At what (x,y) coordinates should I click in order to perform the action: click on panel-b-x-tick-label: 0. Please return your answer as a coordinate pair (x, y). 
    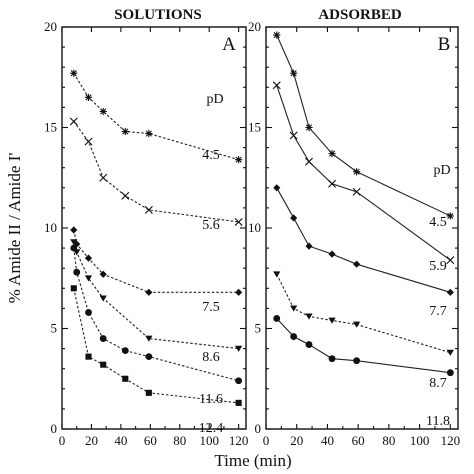
    Looking at the image, I should click on (266, 440).